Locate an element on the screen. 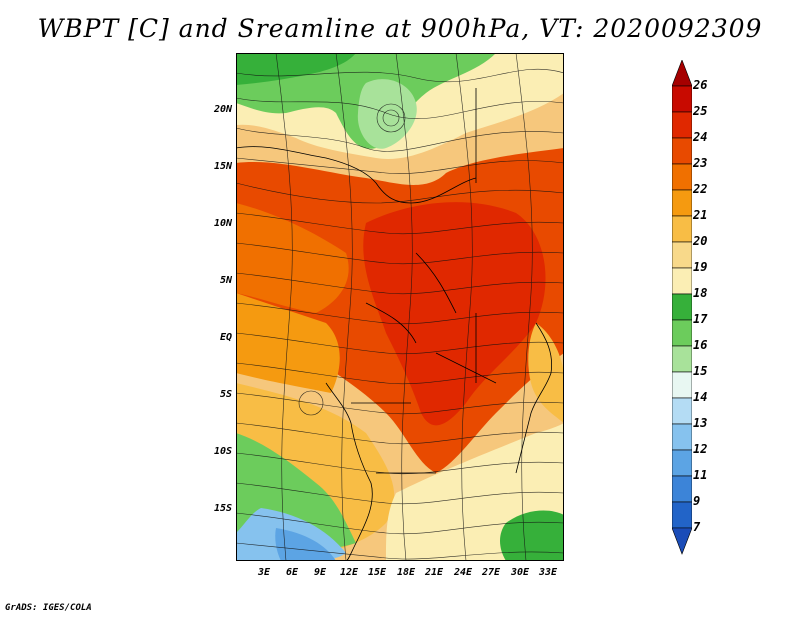  grads-credit: GrADS: IGES/COLA is located at coordinates (48, 608).